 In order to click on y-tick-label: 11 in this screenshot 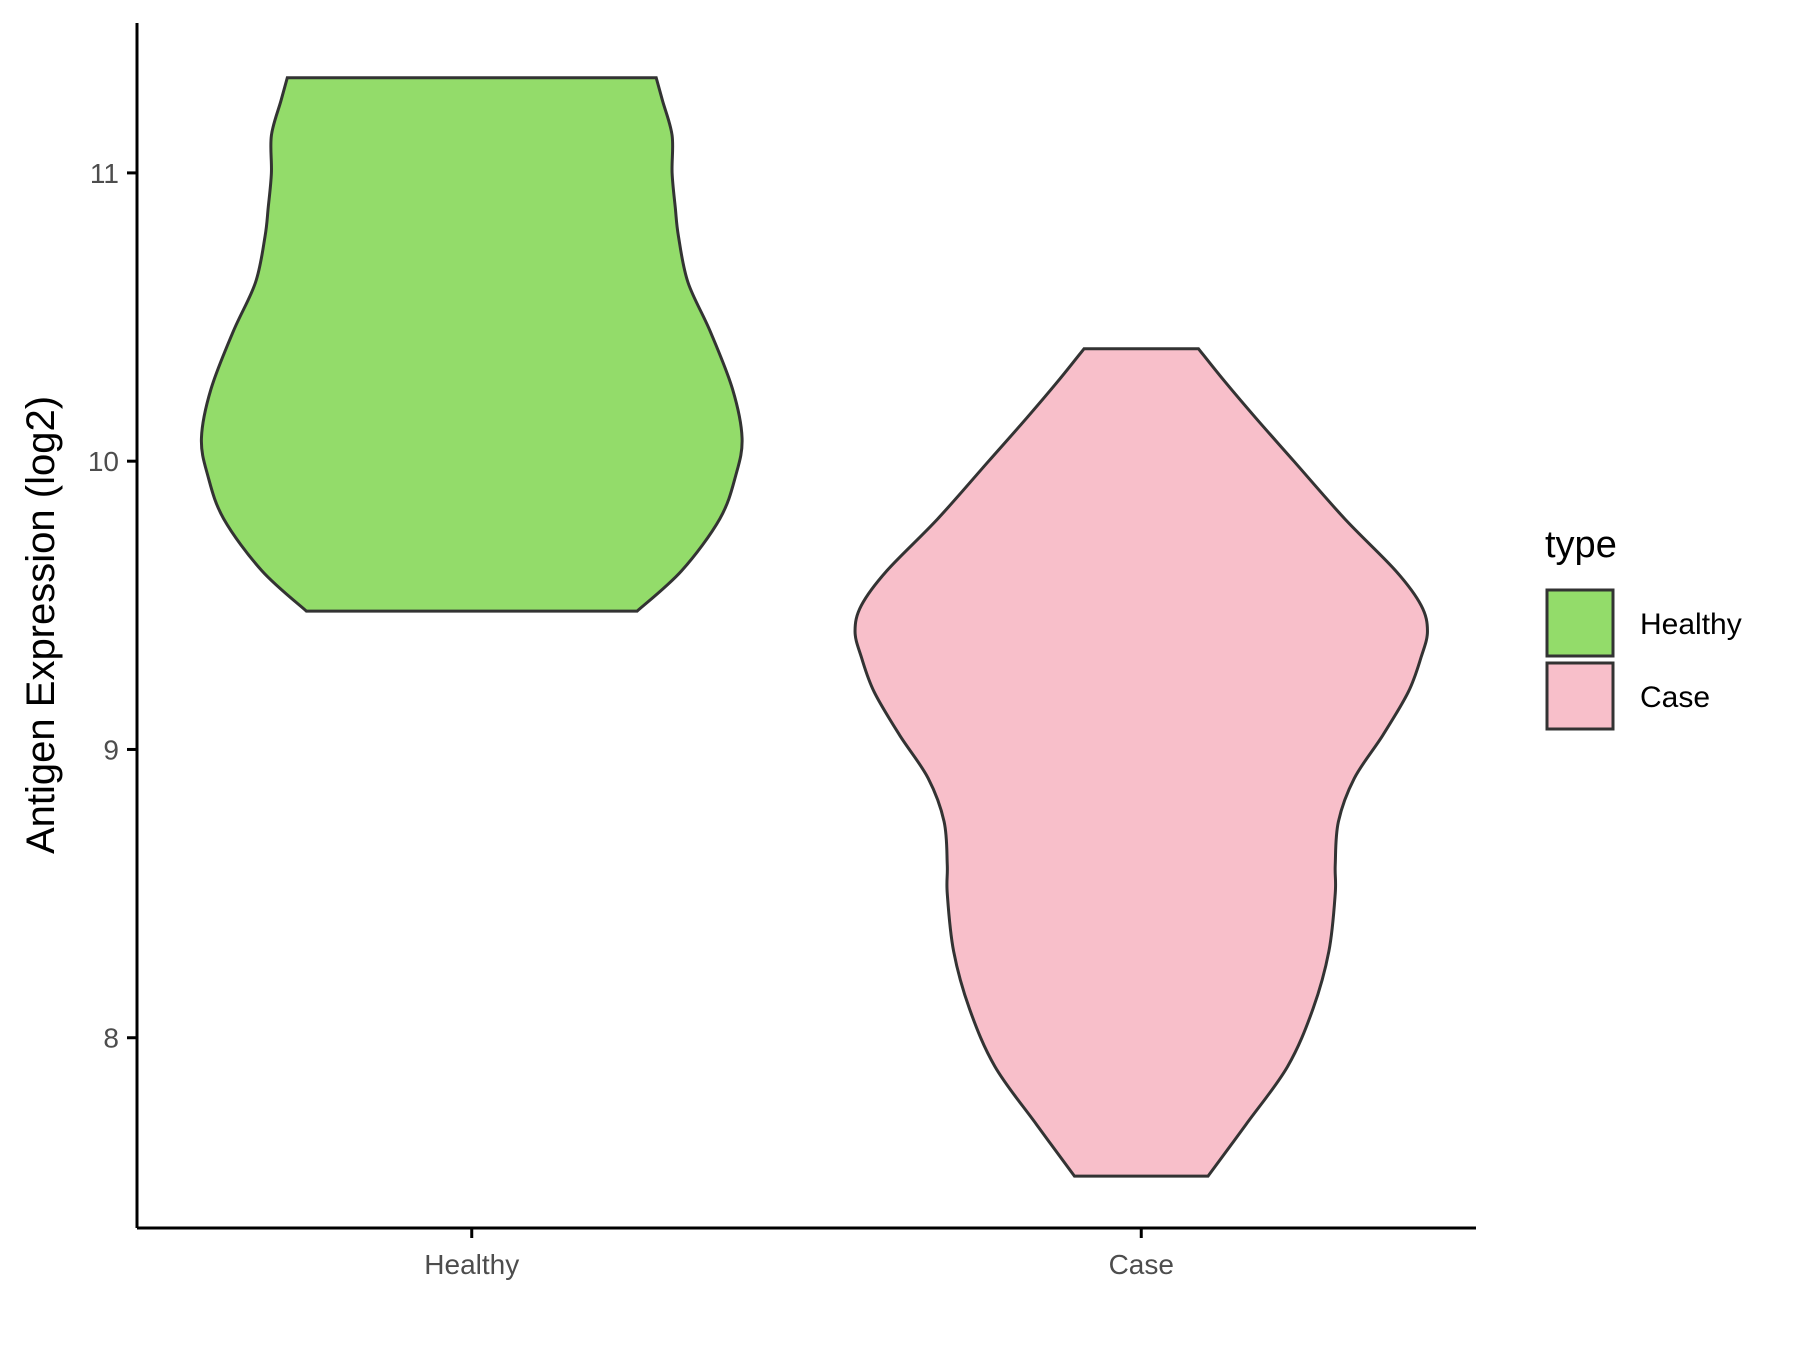, I will do `click(104, 173)`.